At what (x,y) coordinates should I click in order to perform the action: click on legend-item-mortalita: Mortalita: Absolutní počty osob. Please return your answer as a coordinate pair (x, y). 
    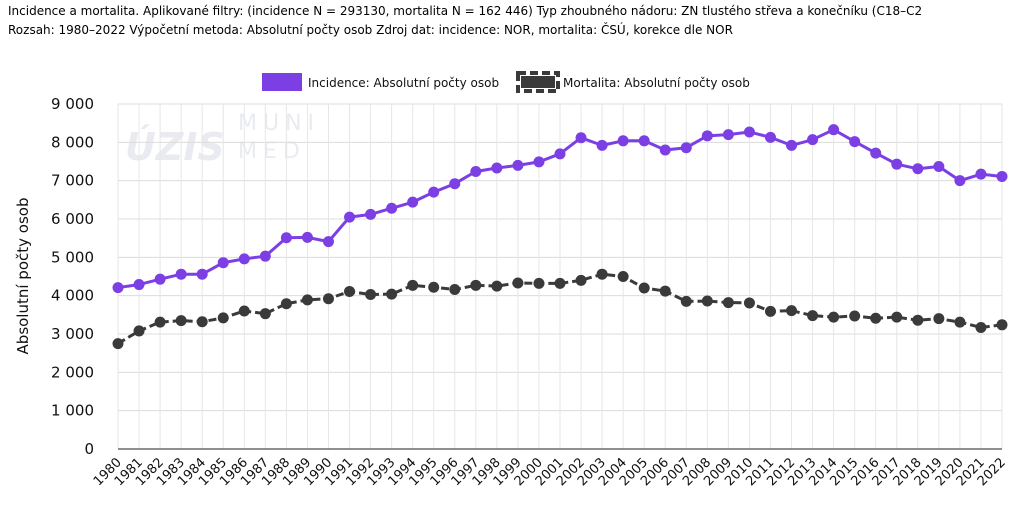
    Looking at the image, I should click on (633, 82).